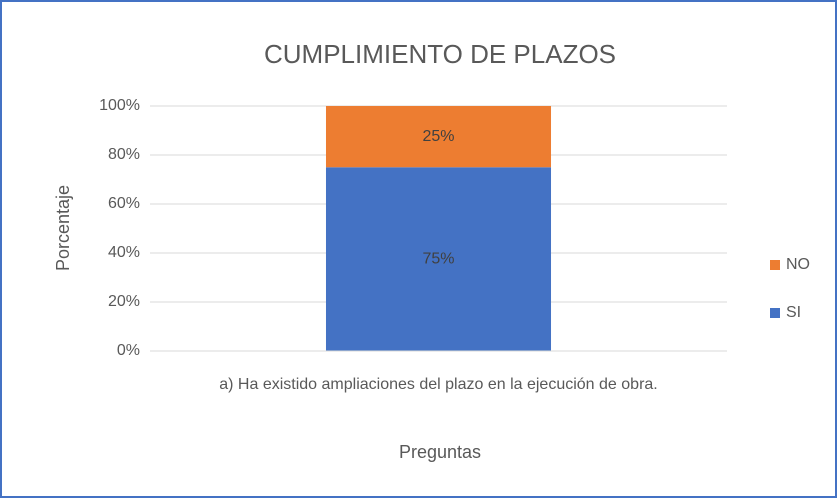 This screenshot has width=837, height=498. What do you see at coordinates (793, 312) in the screenshot?
I see `legend-label: SI` at bounding box center [793, 312].